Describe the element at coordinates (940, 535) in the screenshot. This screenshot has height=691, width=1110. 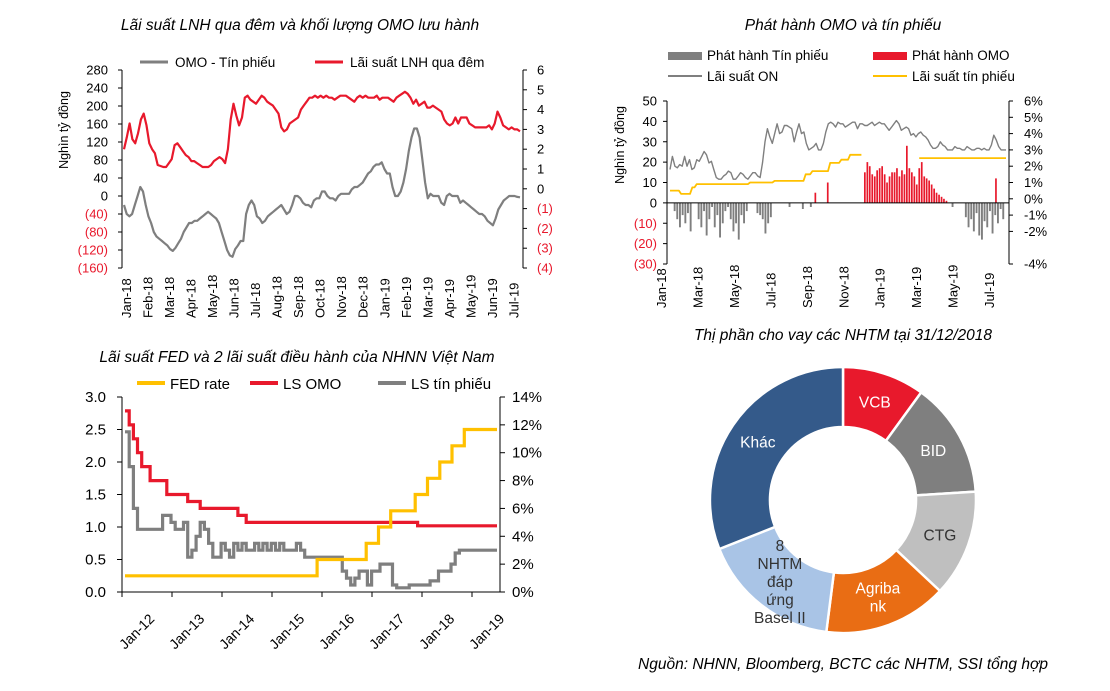
I see `donut-label-ctg: CTG` at that location.